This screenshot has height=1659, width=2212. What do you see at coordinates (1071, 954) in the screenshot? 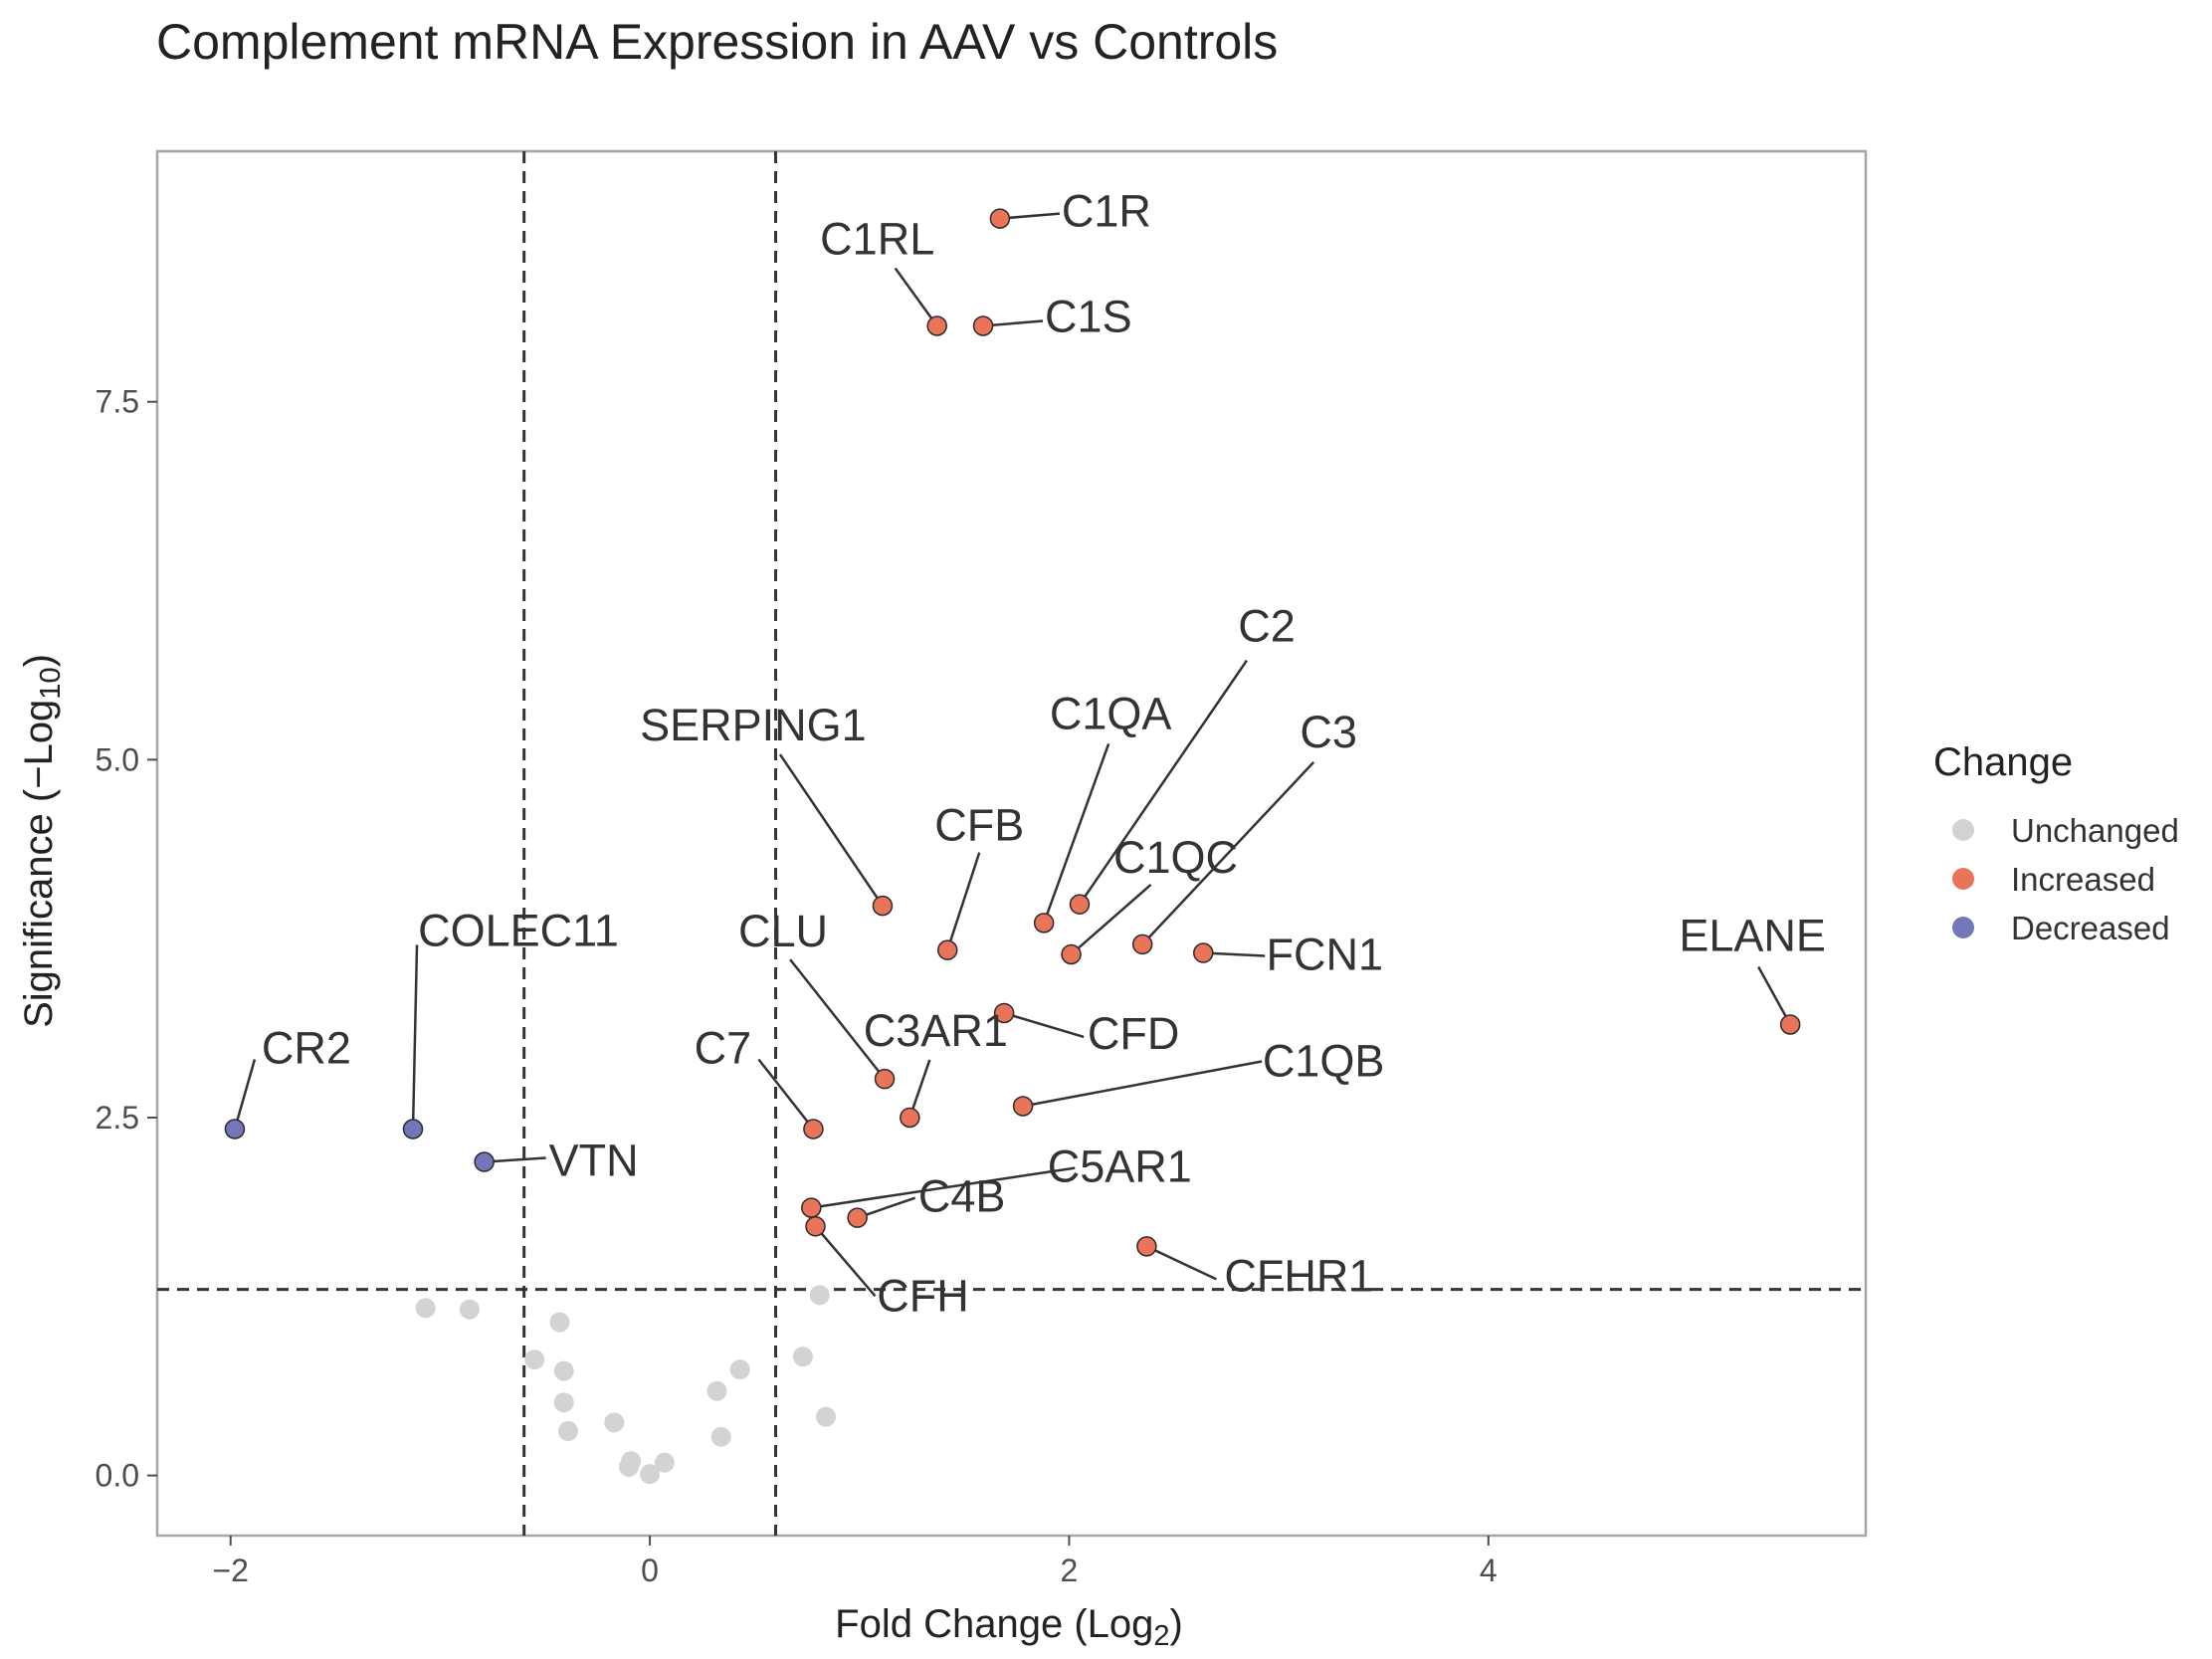
I see `point-c1qc` at bounding box center [1071, 954].